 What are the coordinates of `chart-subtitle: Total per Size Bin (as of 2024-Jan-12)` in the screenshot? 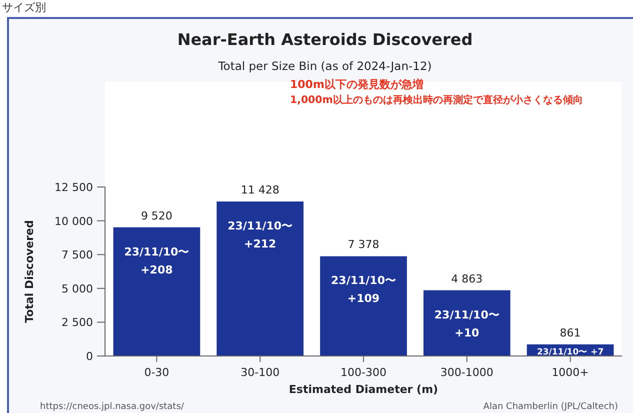 It's located at (324, 66).